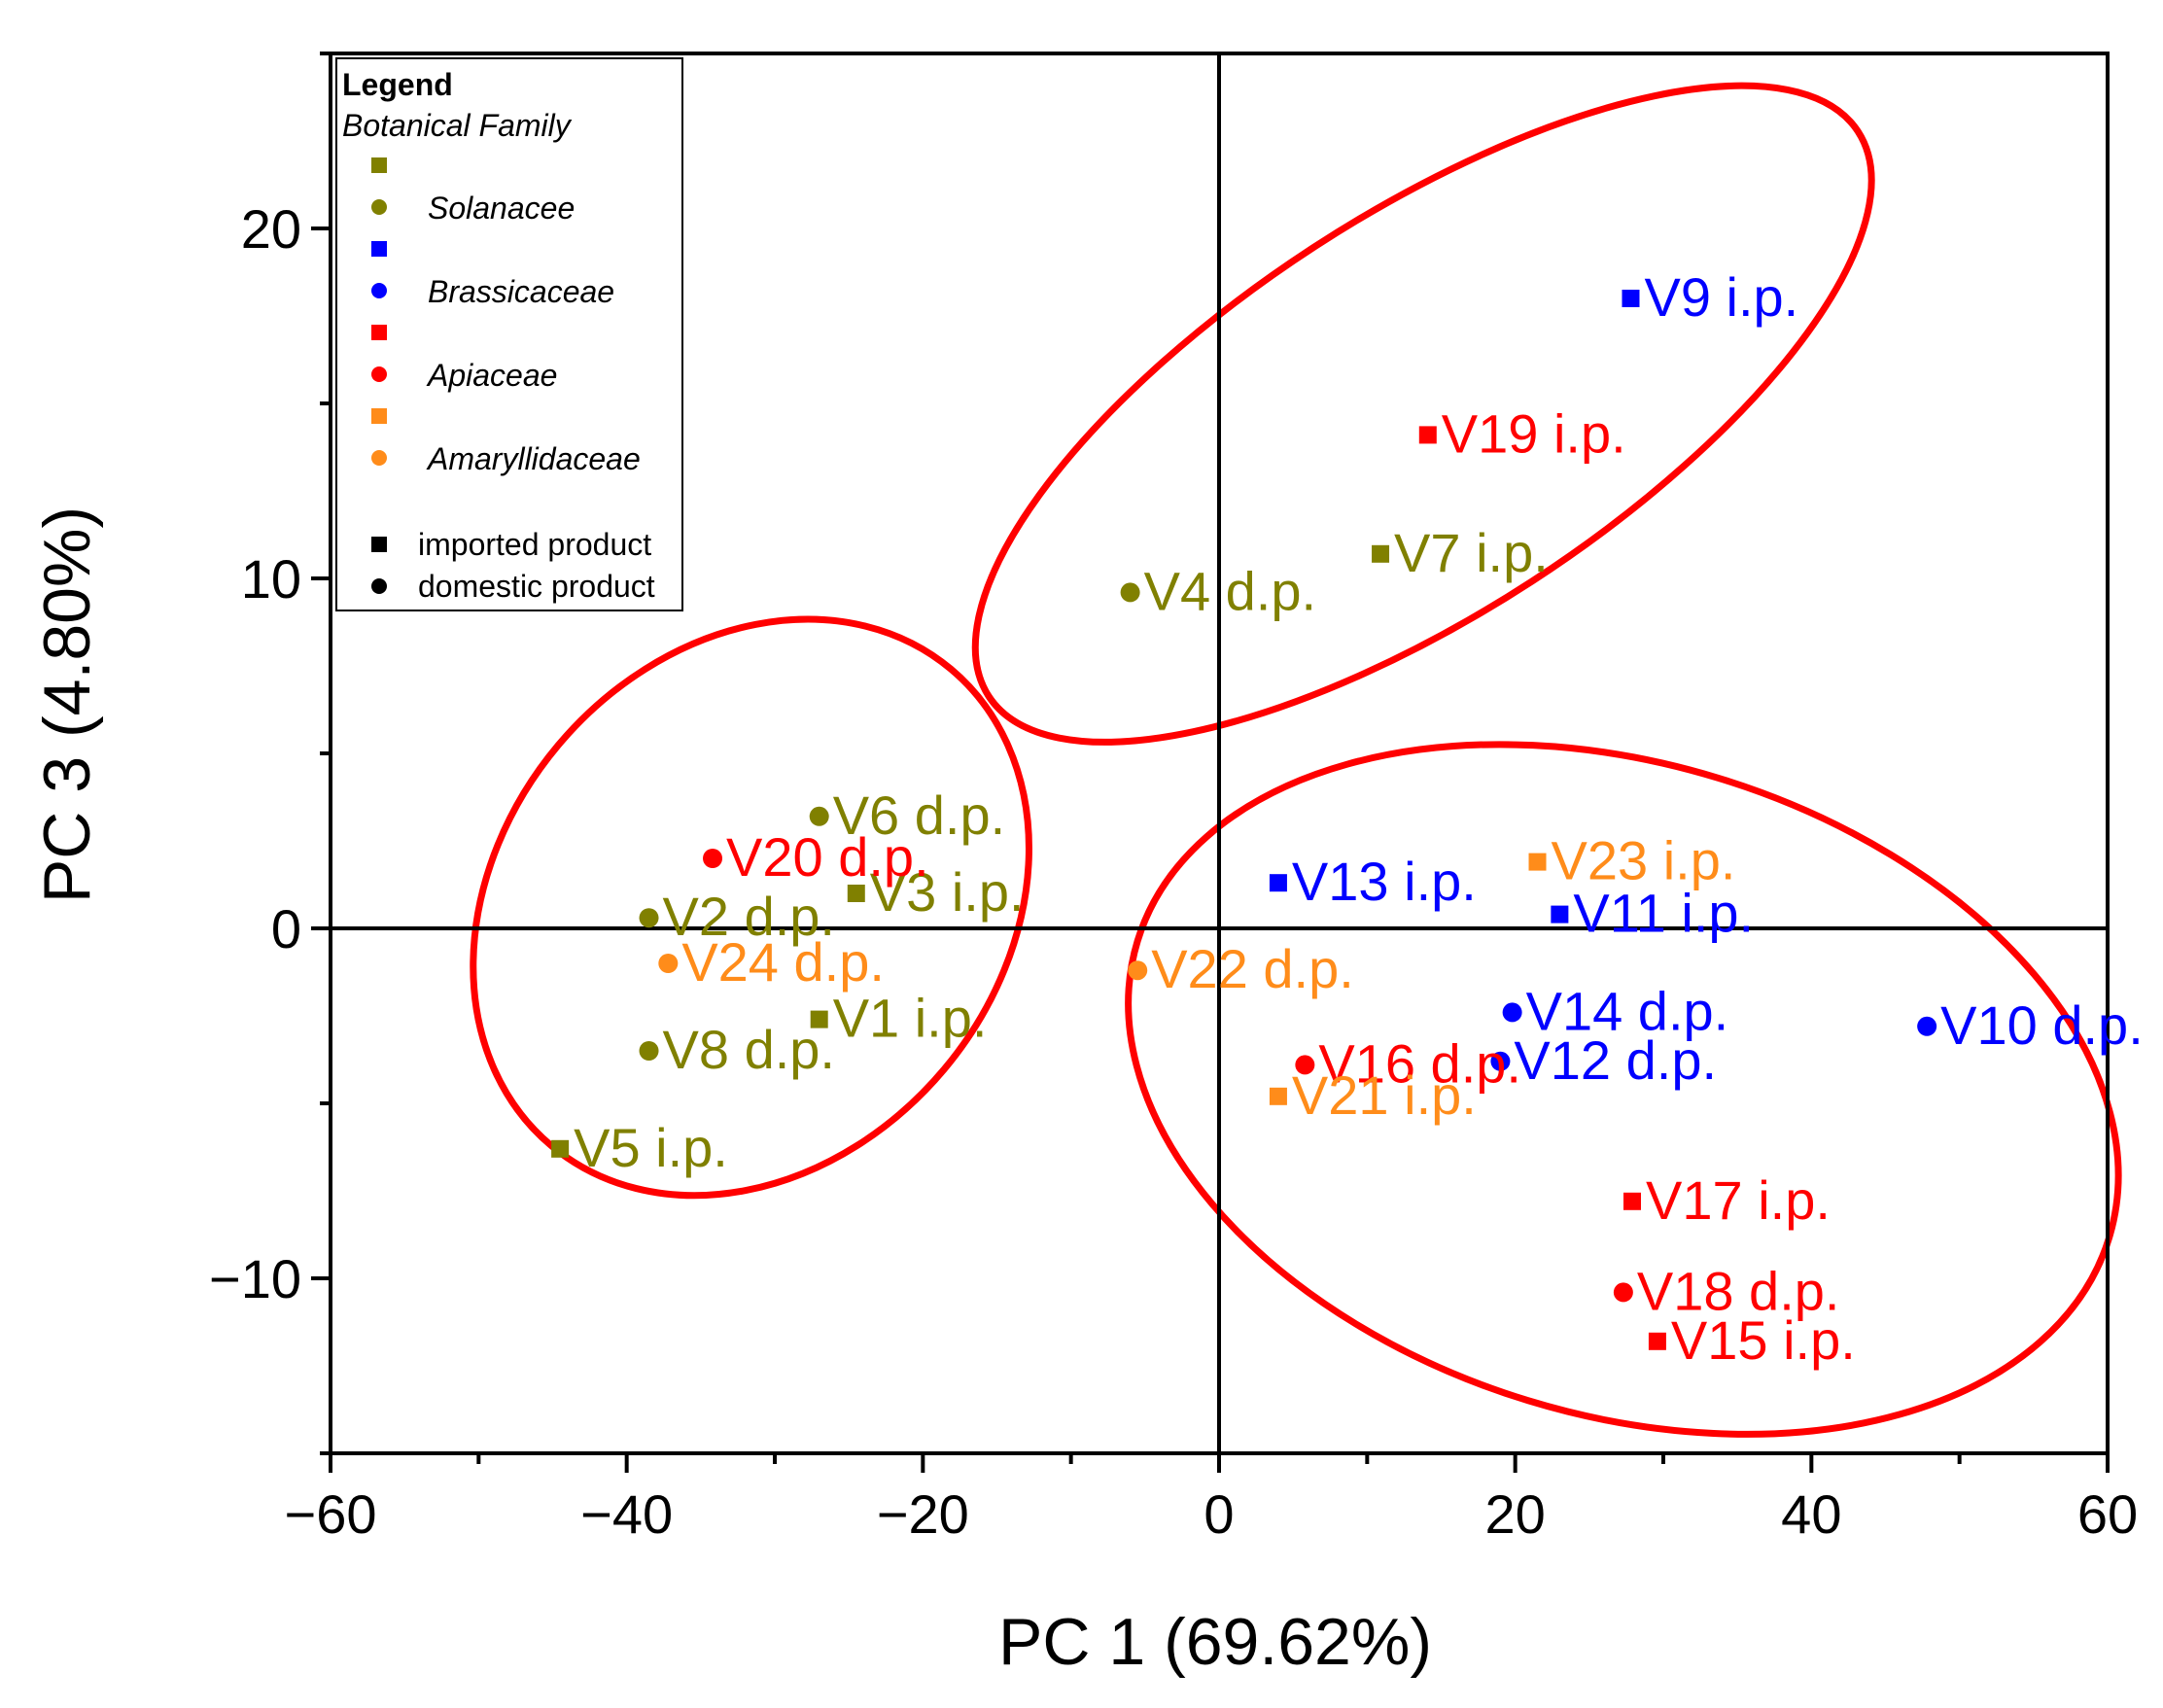 The height and width of the screenshot is (1708, 2163). What do you see at coordinates (1560, 915) in the screenshot?
I see `point-v11-i-p` at bounding box center [1560, 915].